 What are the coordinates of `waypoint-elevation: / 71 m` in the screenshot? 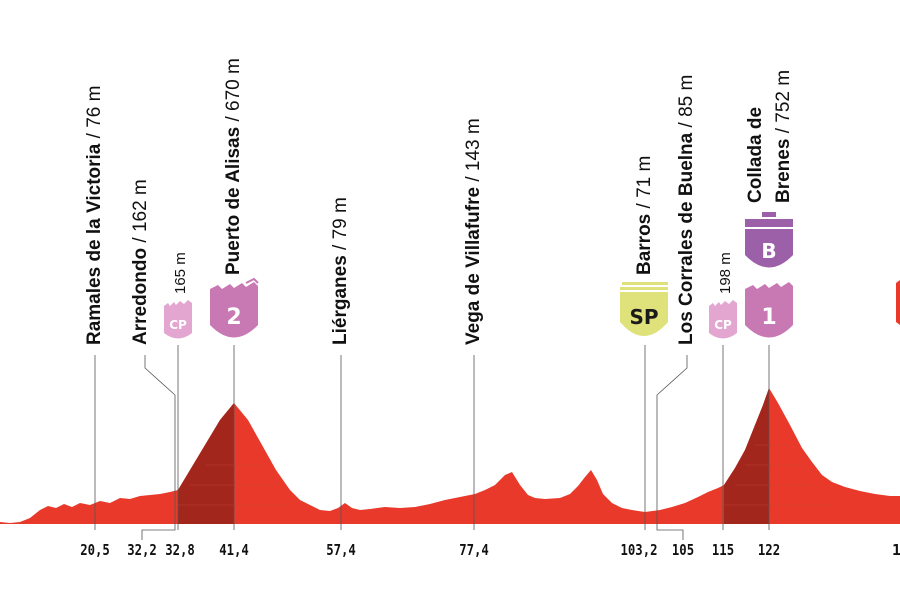 It's located at (644, 184).